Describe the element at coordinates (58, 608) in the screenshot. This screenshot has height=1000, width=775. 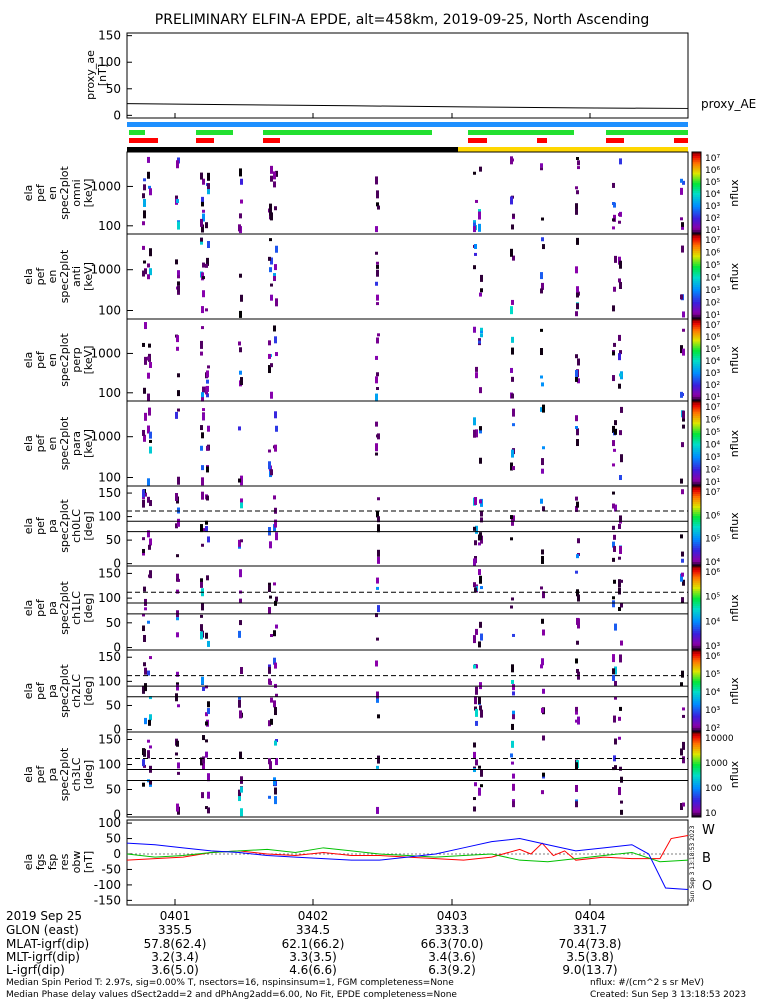
I see `spectrogram-ylabel: ela pef pa spec2plot ch1LC [deg]` at that location.